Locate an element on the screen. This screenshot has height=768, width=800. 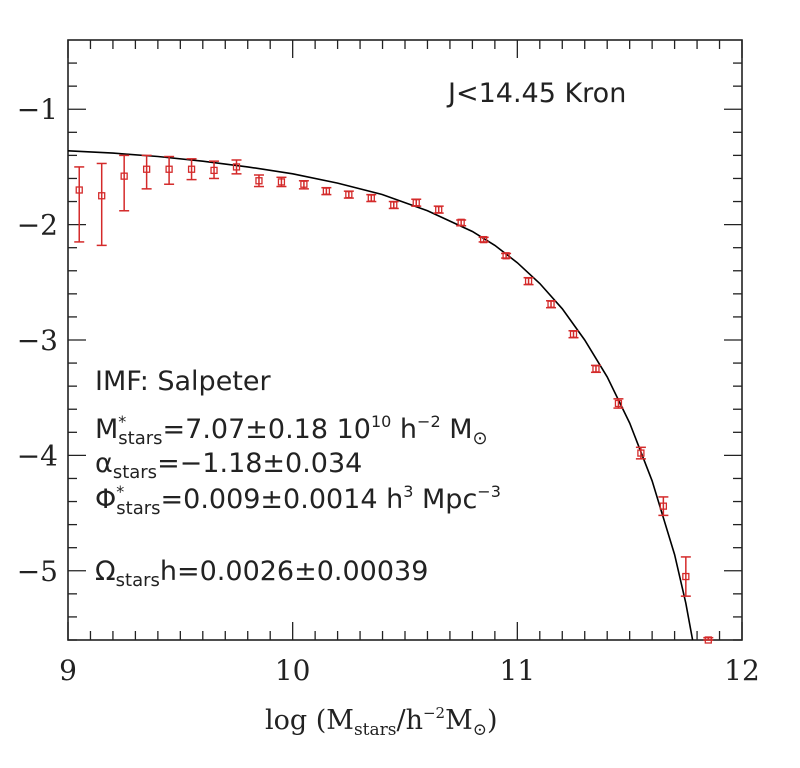
imf-label: IMF: Salpeter is located at coordinates (183, 381).